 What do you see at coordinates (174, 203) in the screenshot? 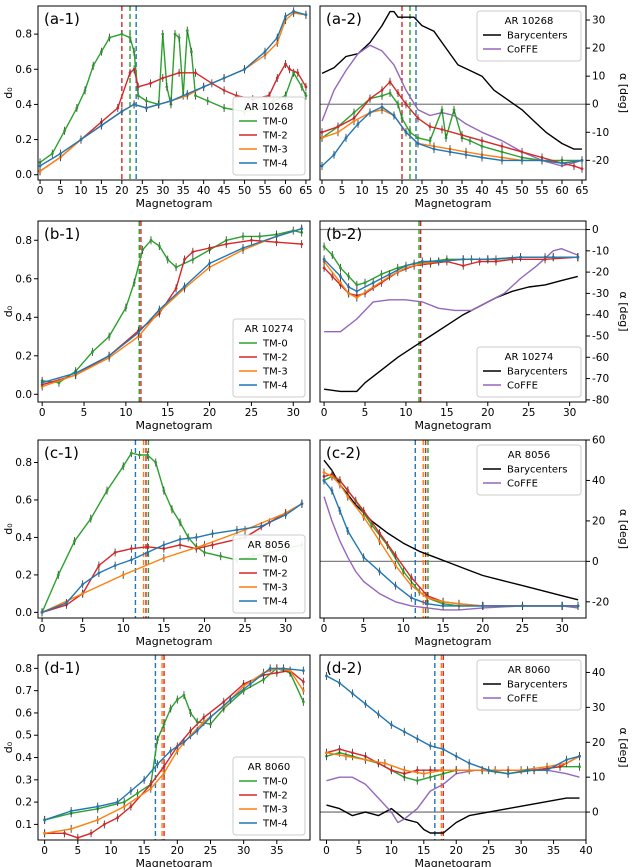
I see `x-axis-label: Magnetogram` at bounding box center [174, 203].